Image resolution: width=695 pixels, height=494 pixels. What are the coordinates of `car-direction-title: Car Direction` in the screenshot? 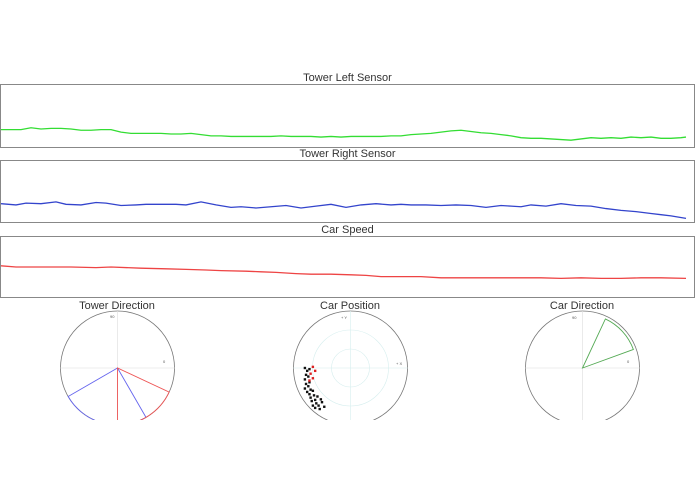 It's located at (582, 306).